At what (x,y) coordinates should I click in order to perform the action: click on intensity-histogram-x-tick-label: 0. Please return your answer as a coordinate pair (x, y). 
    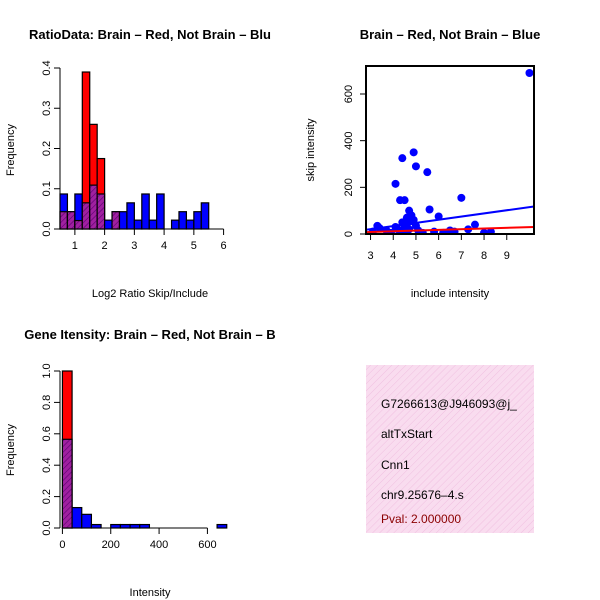
    Looking at the image, I should click on (62, 545).